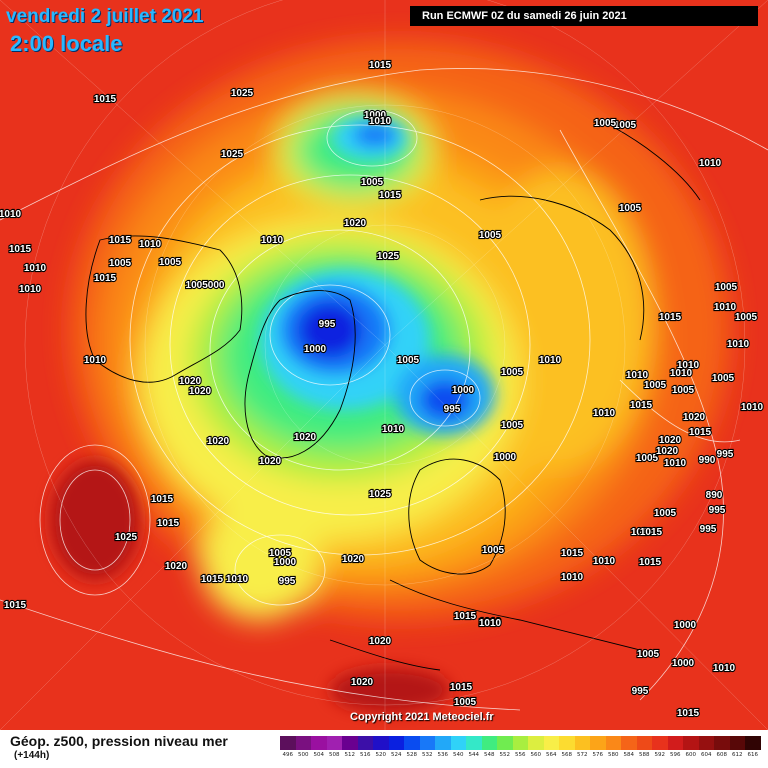  What do you see at coordinates (489, 755) in the screenshot?
I see `legend-label: 548` at bounding box center [489, 755].